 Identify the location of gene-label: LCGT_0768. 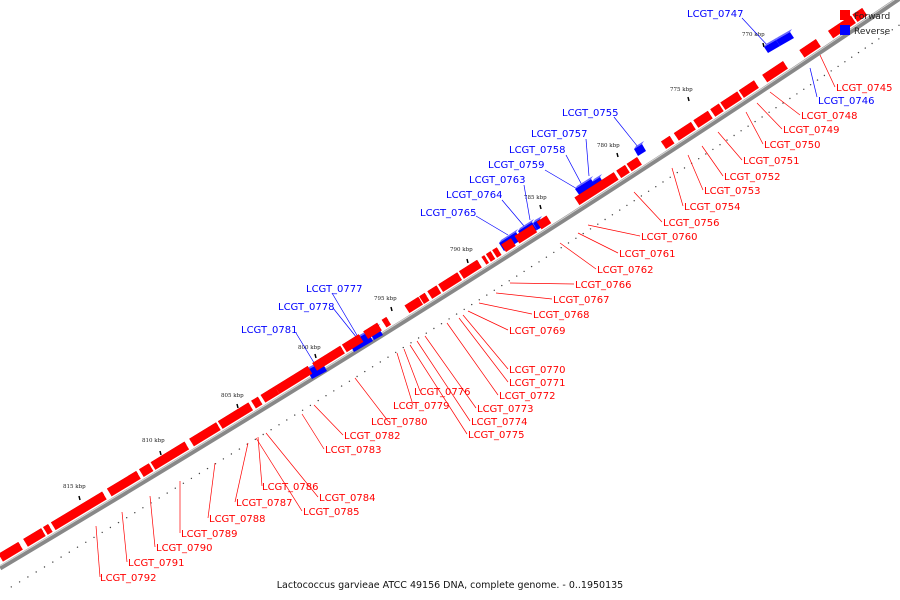
(561, 315).